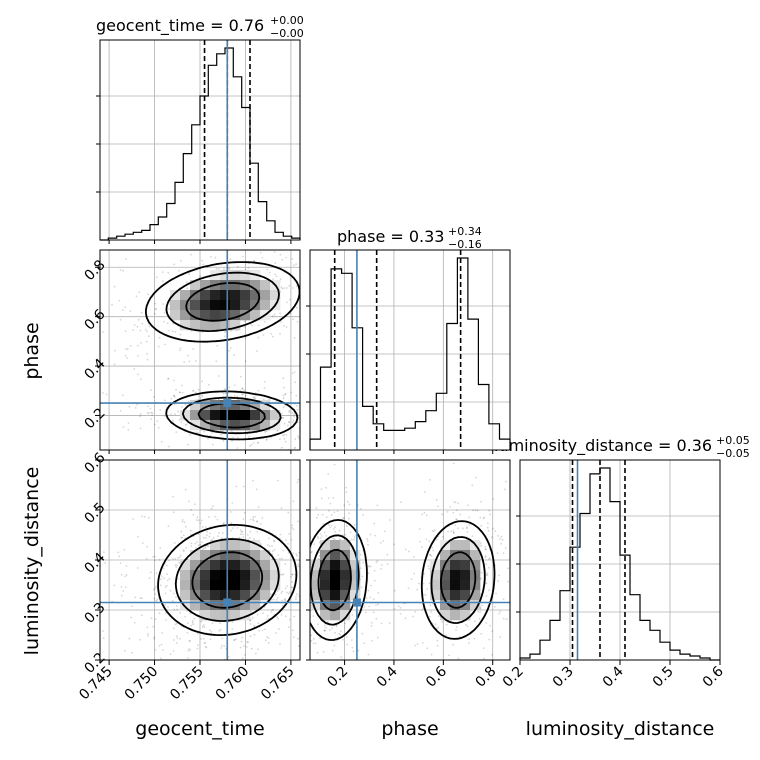 This screenshot has height=760, width=760. Describe the element at coordinates (485, 677) in the screenshot. I see `x-tick-label: 0.8` at that location.